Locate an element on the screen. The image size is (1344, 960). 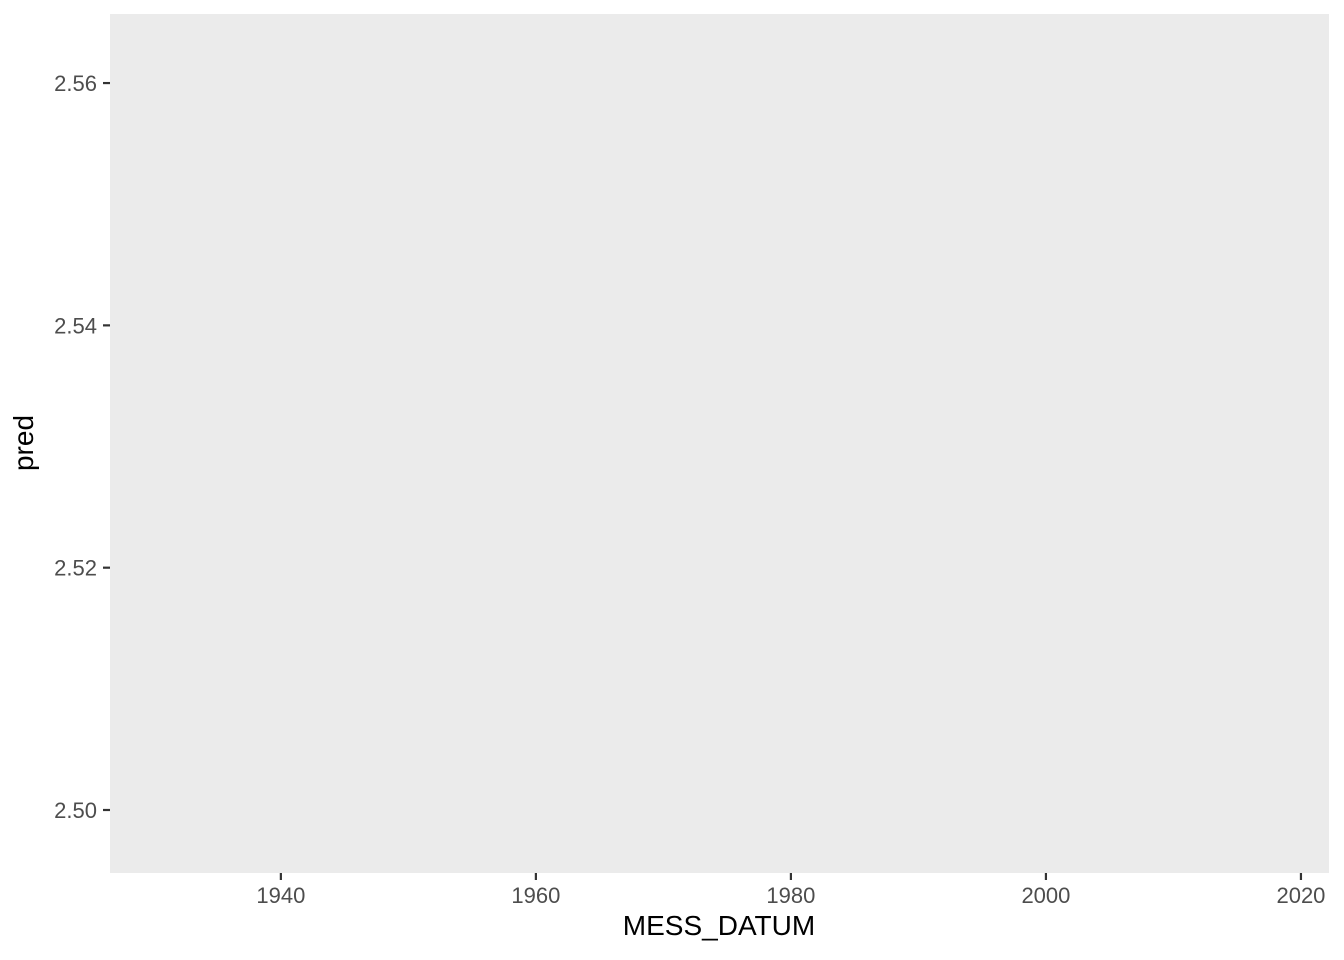
y-tick-label: 2.50 is located at coordinates (75, 810).